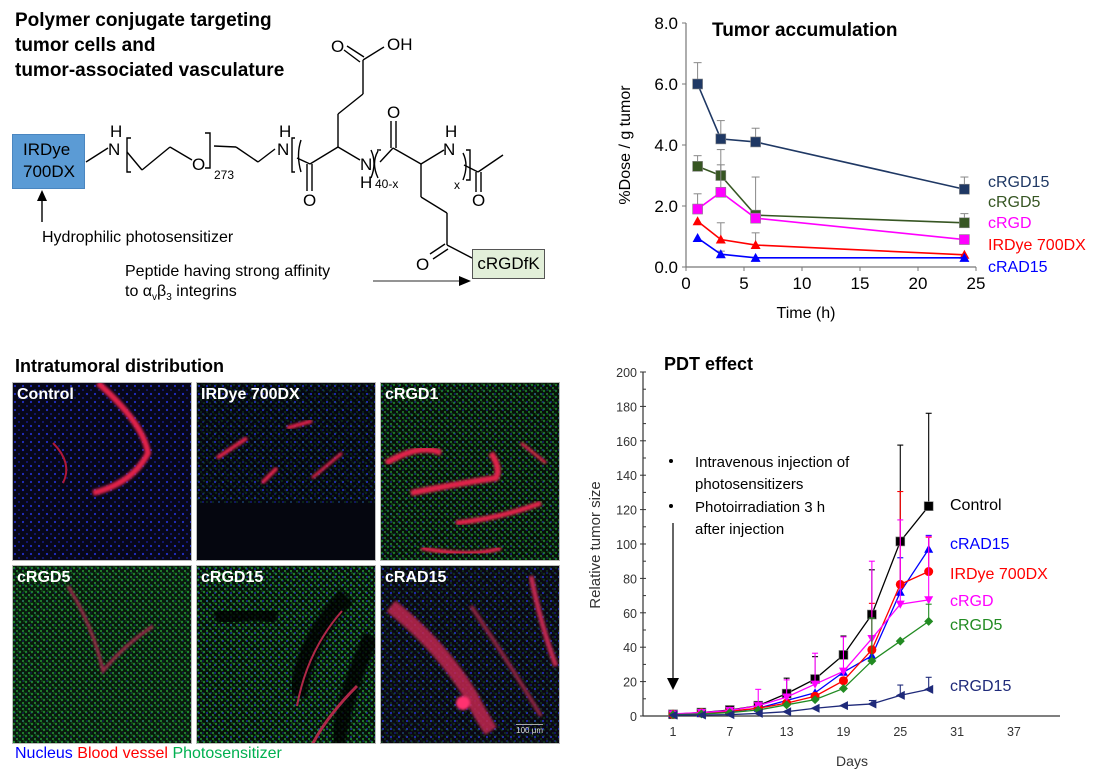 This screenshot has width=1118, height=777. What do you see at coordinates (508, 264) in the screenshot?
I see `crgdfk-box: cRGDfK` at bounding box center [508, 264].